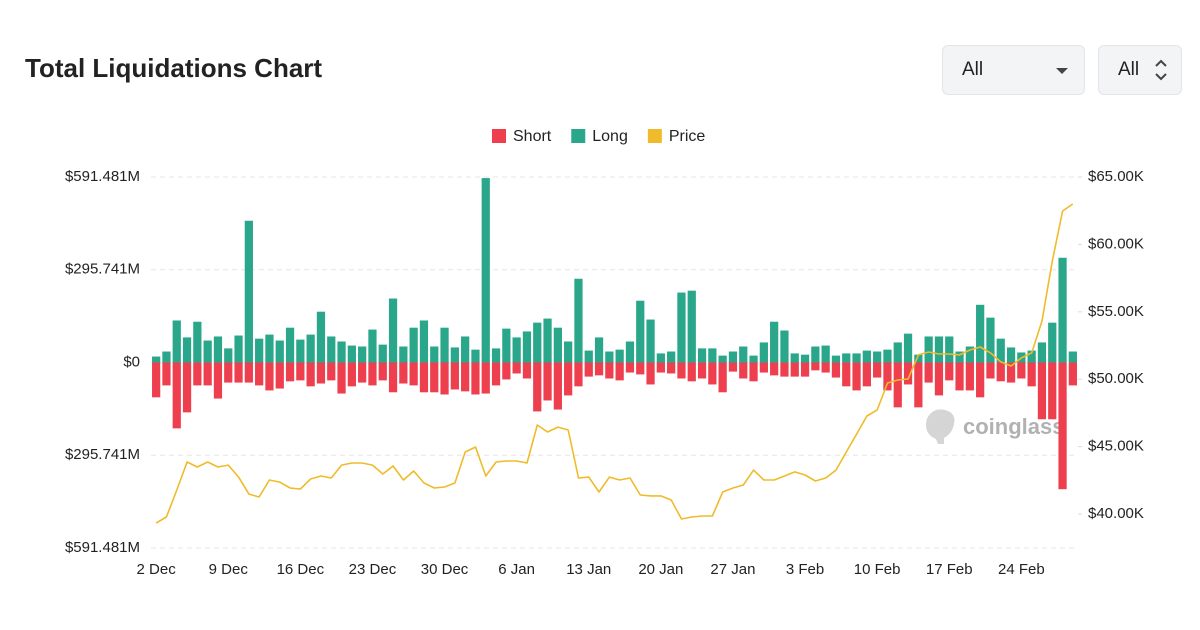 This screenshot has height=630, width=1200. Describe the element at coordinates (1116, 446) in the screenshot. I see `y2-tick-label: $45.00K` at that location.